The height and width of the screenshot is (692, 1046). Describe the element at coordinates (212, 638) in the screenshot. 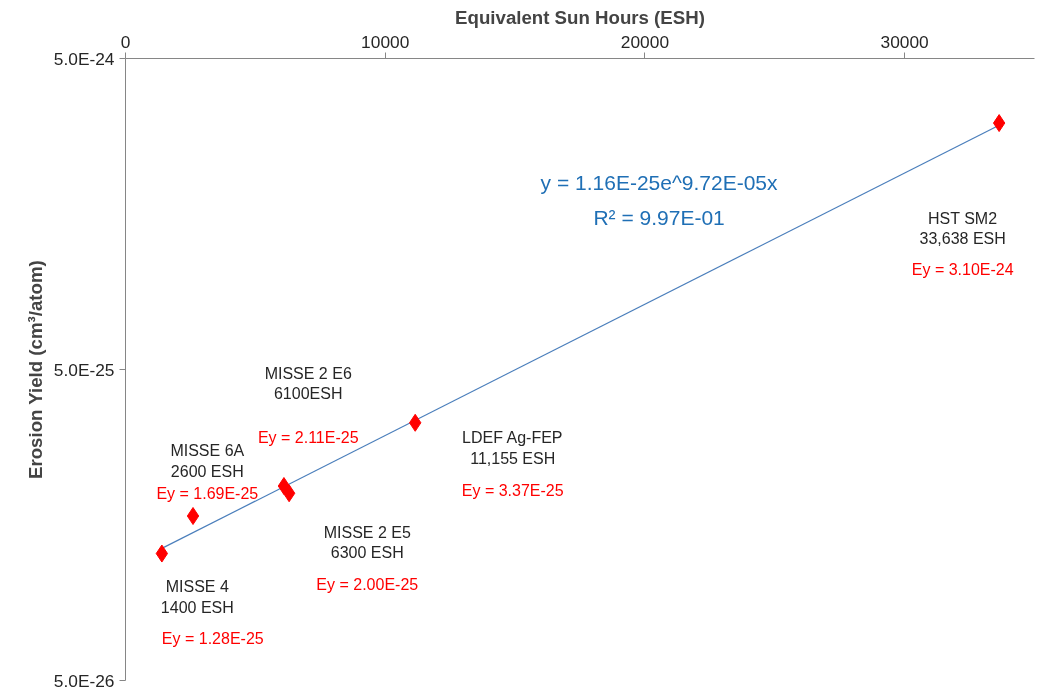

I see `annotation: Ey = 1.28E-25` at that location.